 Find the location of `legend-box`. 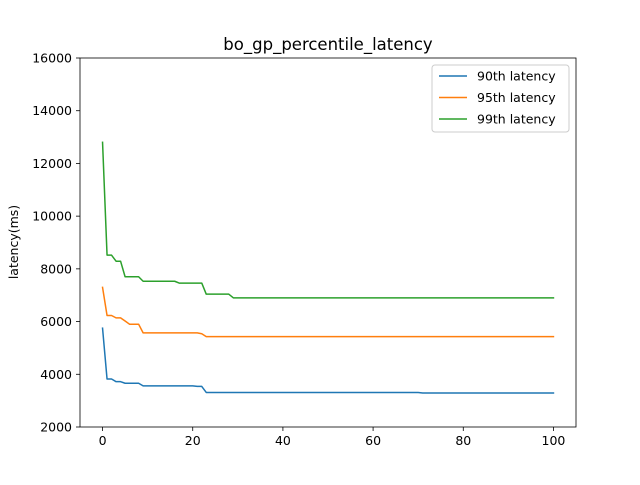

legend-box is located at coordinates (500, 98).